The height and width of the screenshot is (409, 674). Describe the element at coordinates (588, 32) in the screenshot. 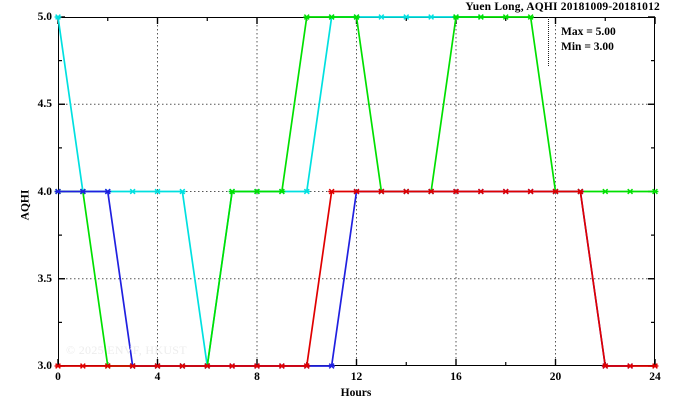

I see `stat-max: Max = 5.00` at that location.